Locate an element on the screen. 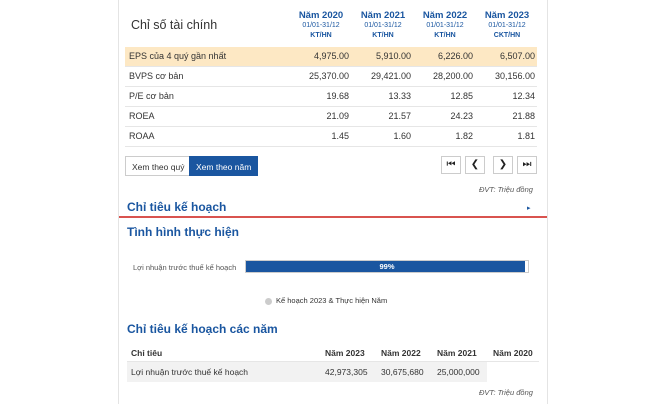 The height and width of the screenshot is (404, 660). cell-value: 5,910.00 is located at coordinates (393, 56).